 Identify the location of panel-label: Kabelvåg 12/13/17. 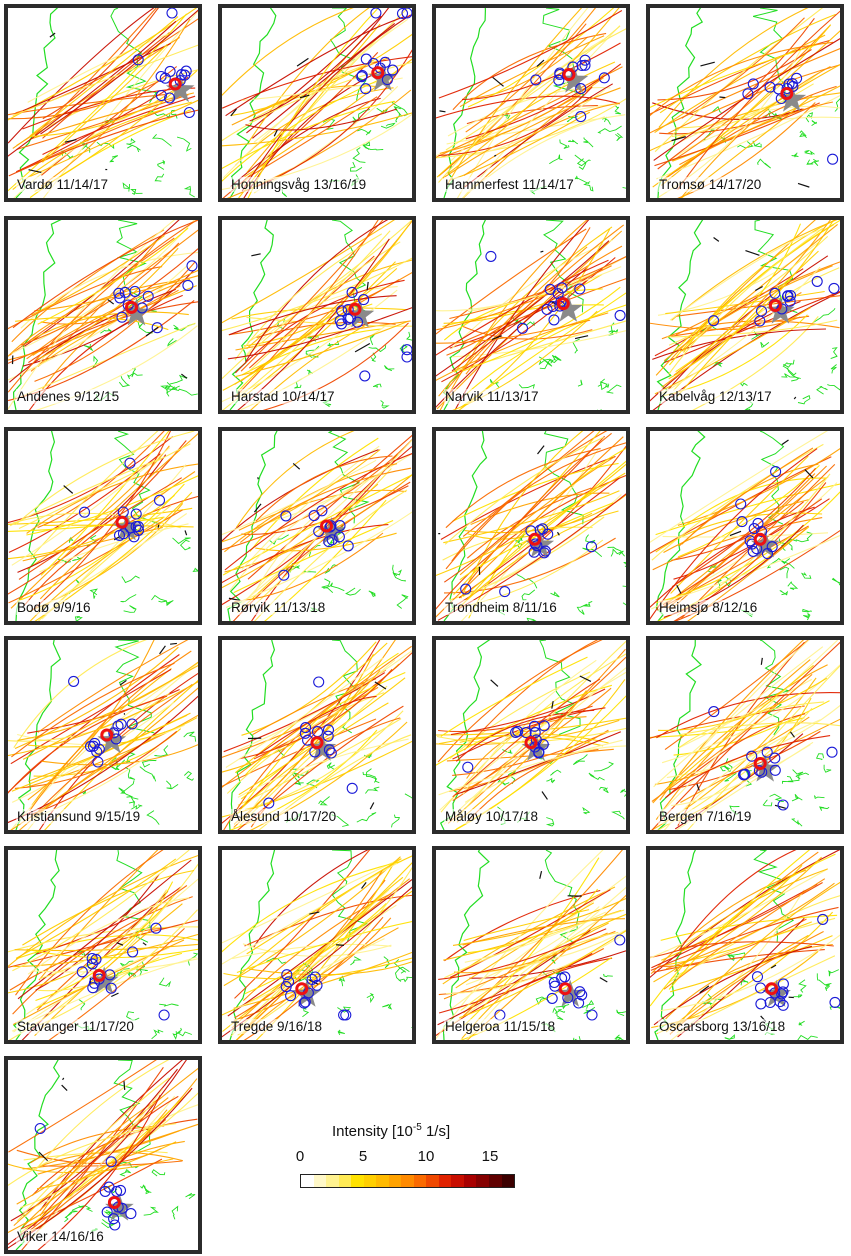
(715, 396).